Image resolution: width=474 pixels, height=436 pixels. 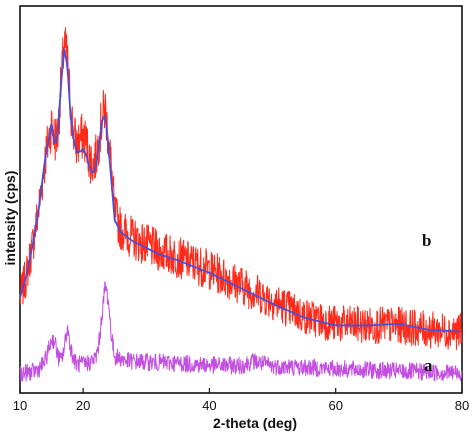 I want to click on x-tick-label: 20, so click(x=83, y=405).